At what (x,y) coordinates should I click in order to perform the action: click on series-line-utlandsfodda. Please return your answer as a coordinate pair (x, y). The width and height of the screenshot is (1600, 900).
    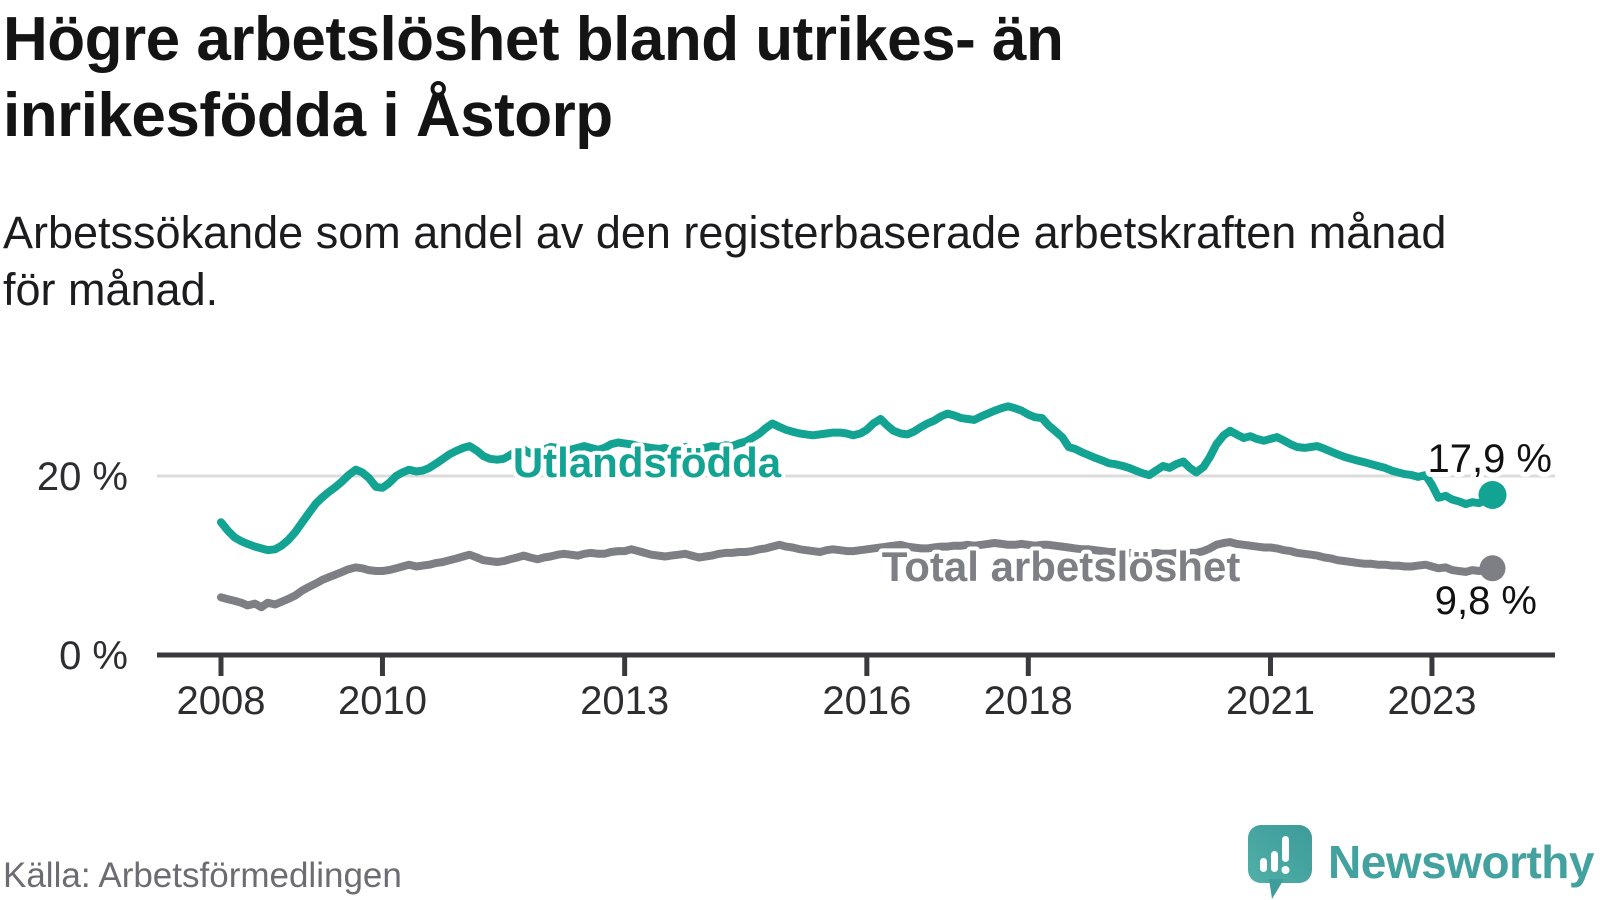
    Looking at the image, I should click on (857, 478).